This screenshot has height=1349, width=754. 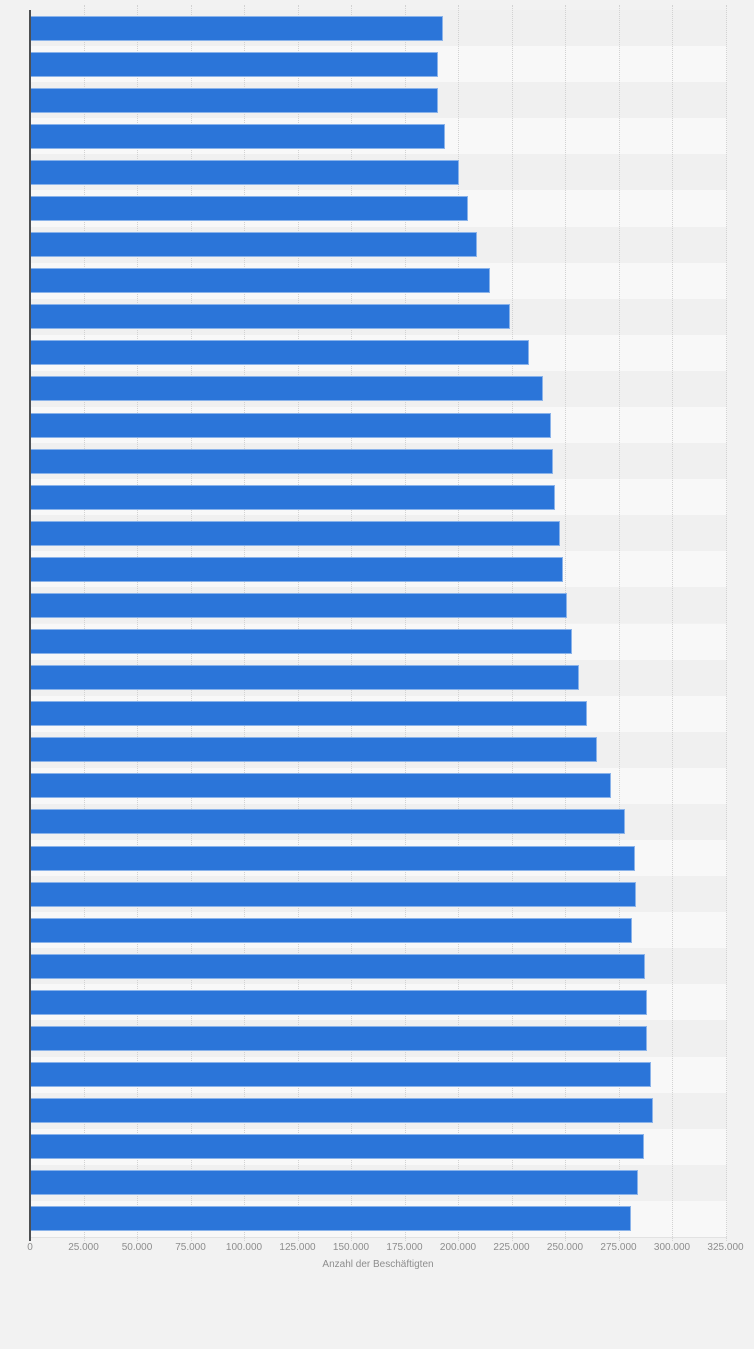 I want to click on x-tick-label: 75.000, so click(x=190, y=1247).